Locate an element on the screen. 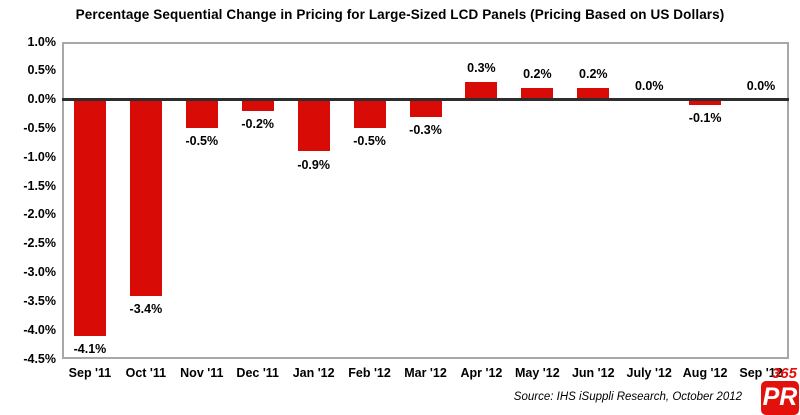 The image size is (800, 415). data-label: -0.9% is located at coordinates (313, 164).